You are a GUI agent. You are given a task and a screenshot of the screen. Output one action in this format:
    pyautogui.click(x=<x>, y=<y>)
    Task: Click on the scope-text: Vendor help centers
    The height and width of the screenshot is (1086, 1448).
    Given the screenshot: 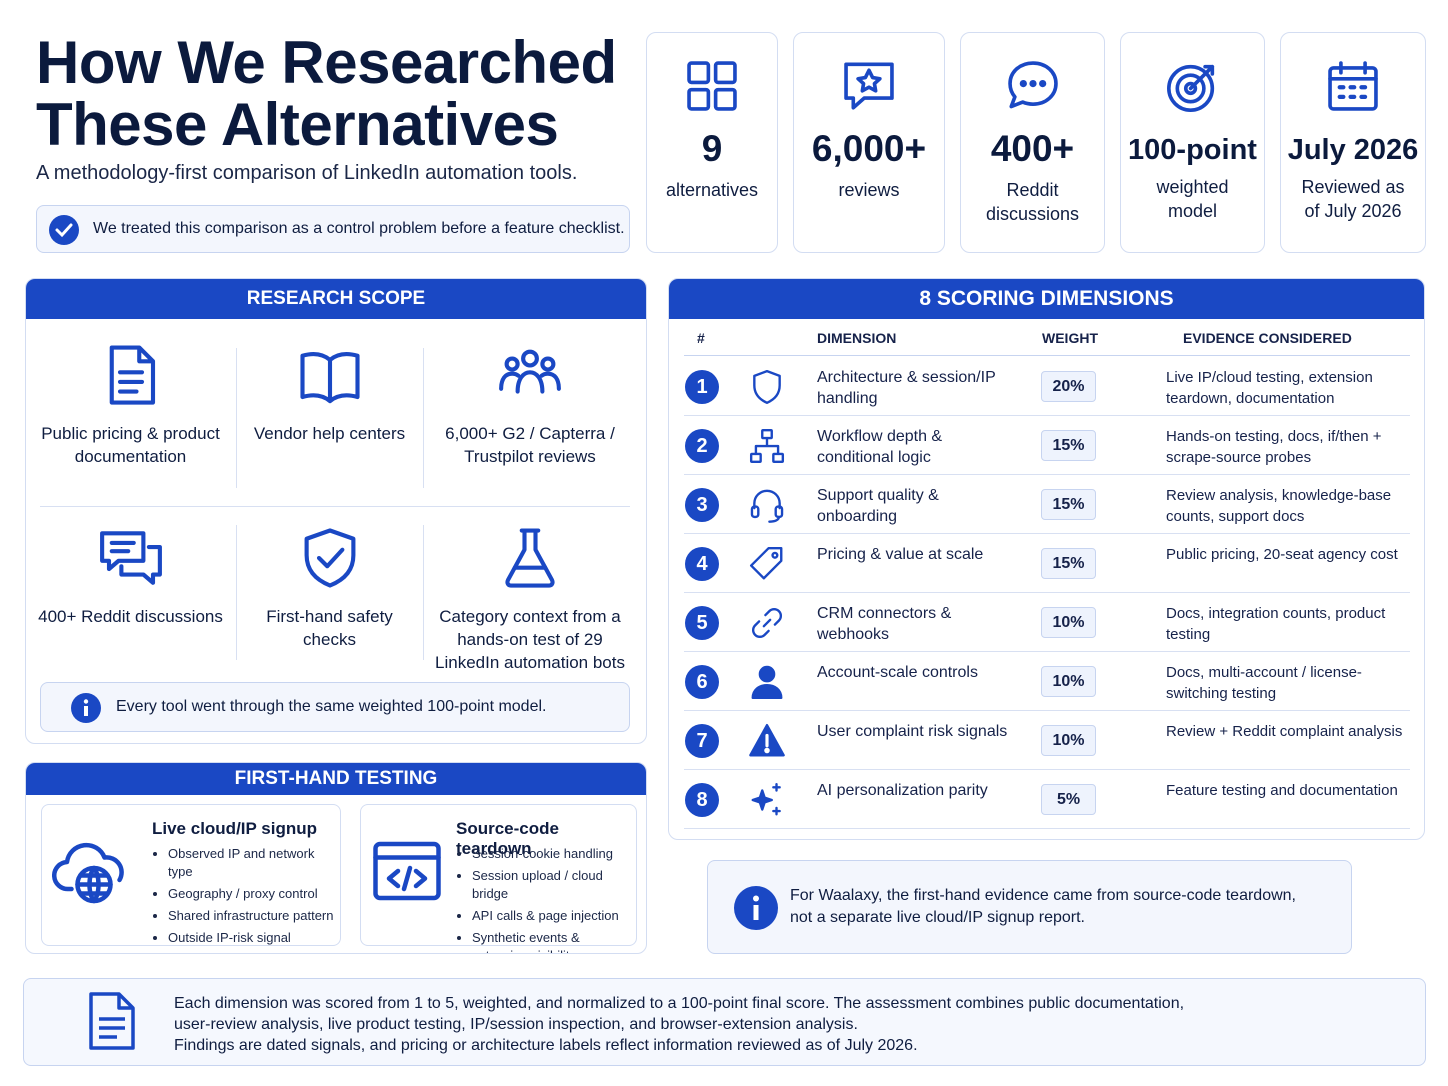 What is the action you would take?
    pyautogui.click(x=329, y=433)
    